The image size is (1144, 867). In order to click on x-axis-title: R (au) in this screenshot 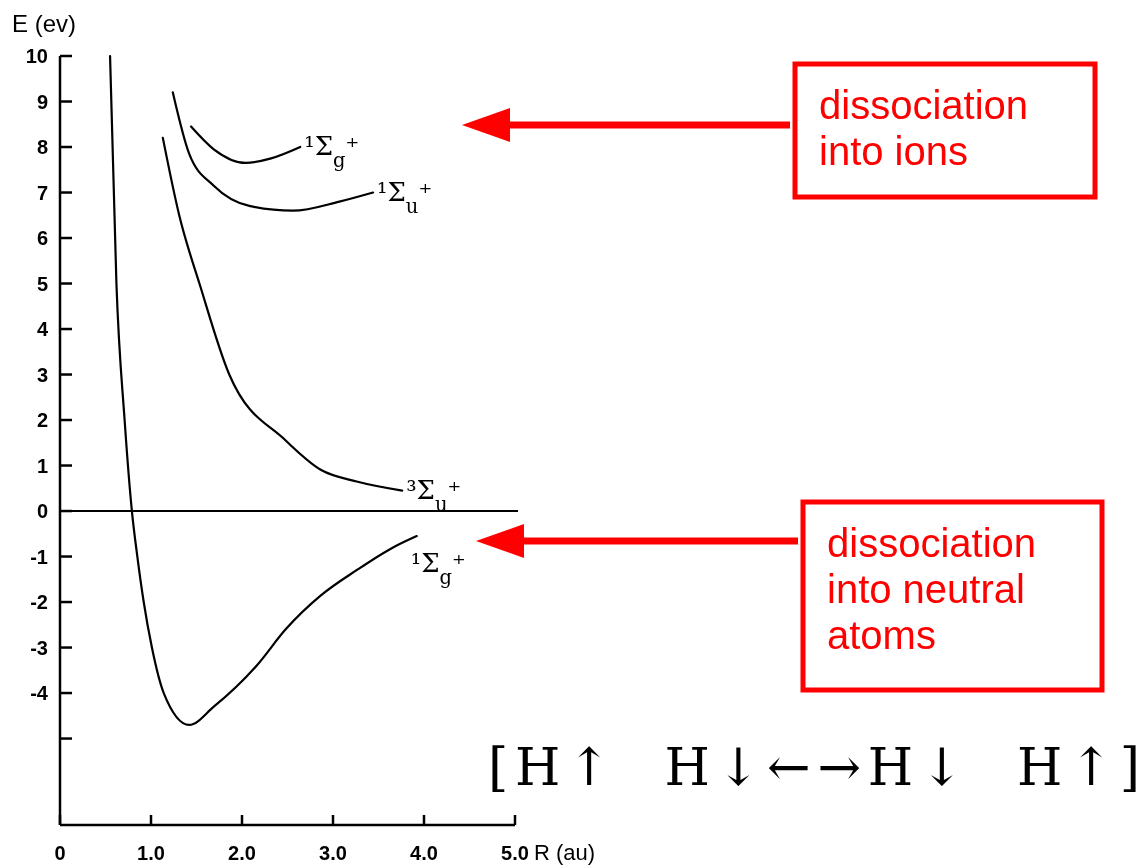, I will do `click(565, 852)`.